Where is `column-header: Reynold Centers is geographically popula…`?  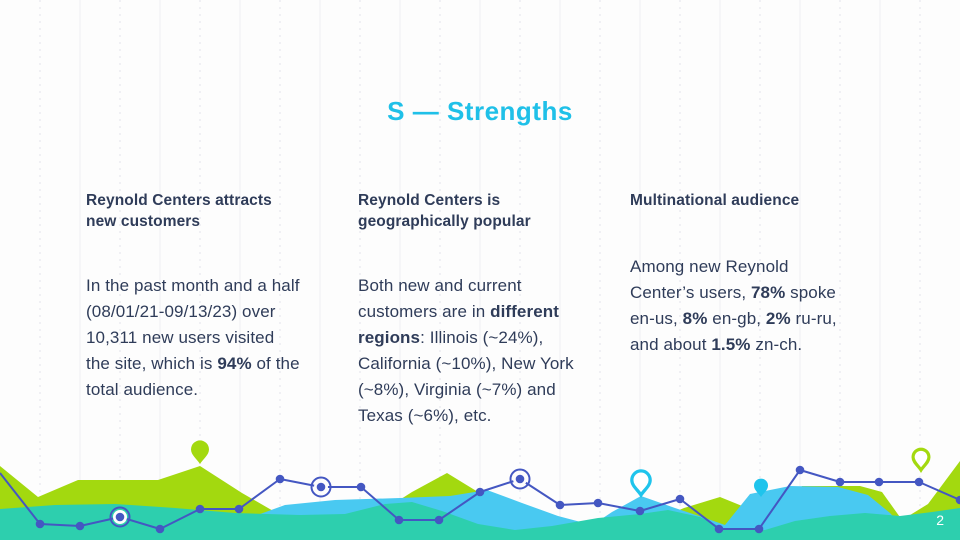
column-header: Reynold Centers is geographically popula… is located at coordinates (444, 211).